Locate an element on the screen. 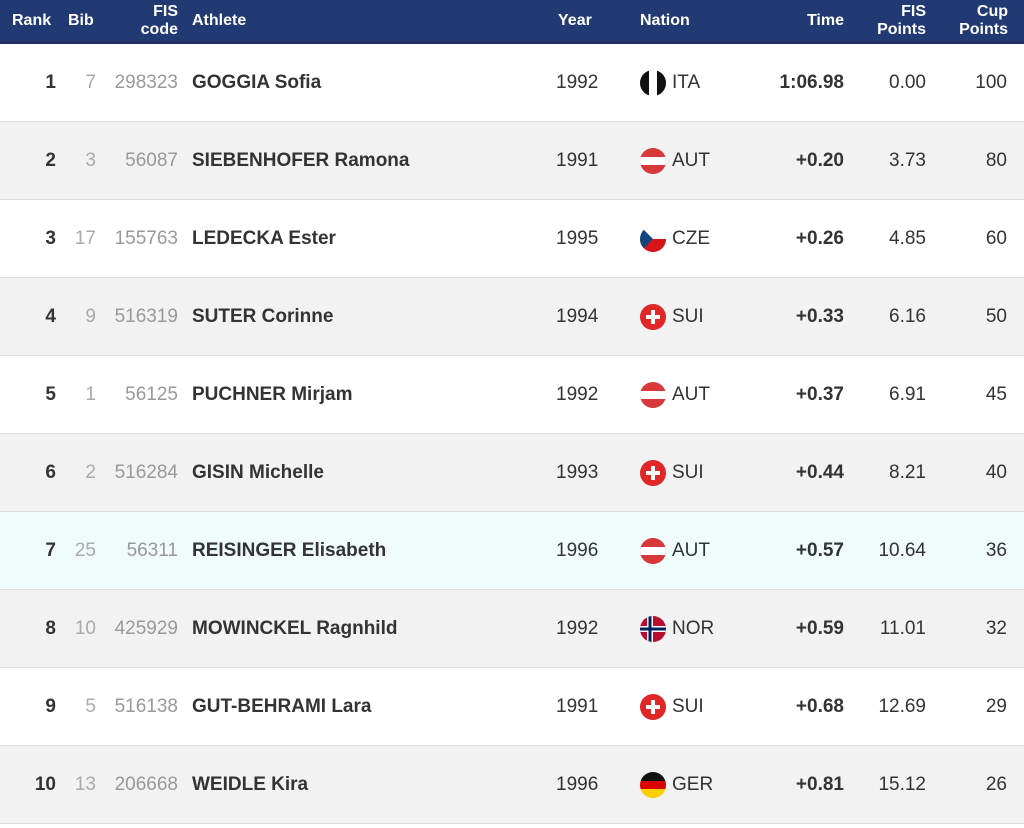 Image resolution: width=1024 pixels, height=828 pixels. athlete-name-link: REISINGER Elisabeth is located at coordinates (289, 550).